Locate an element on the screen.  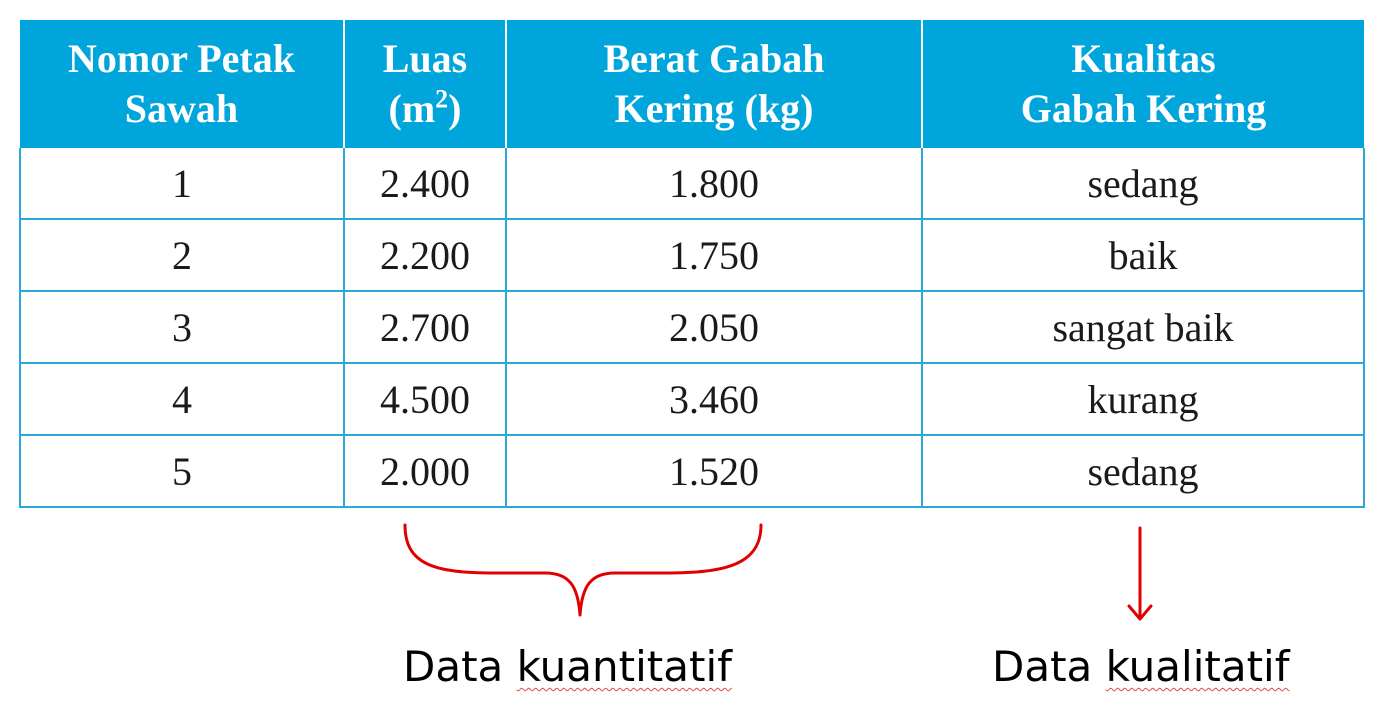
cell-nomor: 1 is located at coordinates (181, 184).